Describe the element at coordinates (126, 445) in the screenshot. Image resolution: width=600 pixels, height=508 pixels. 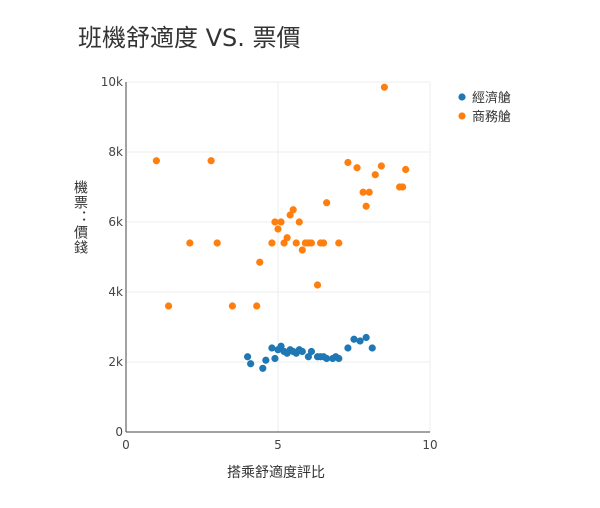
I see `x-tick-label: 0` at that location.